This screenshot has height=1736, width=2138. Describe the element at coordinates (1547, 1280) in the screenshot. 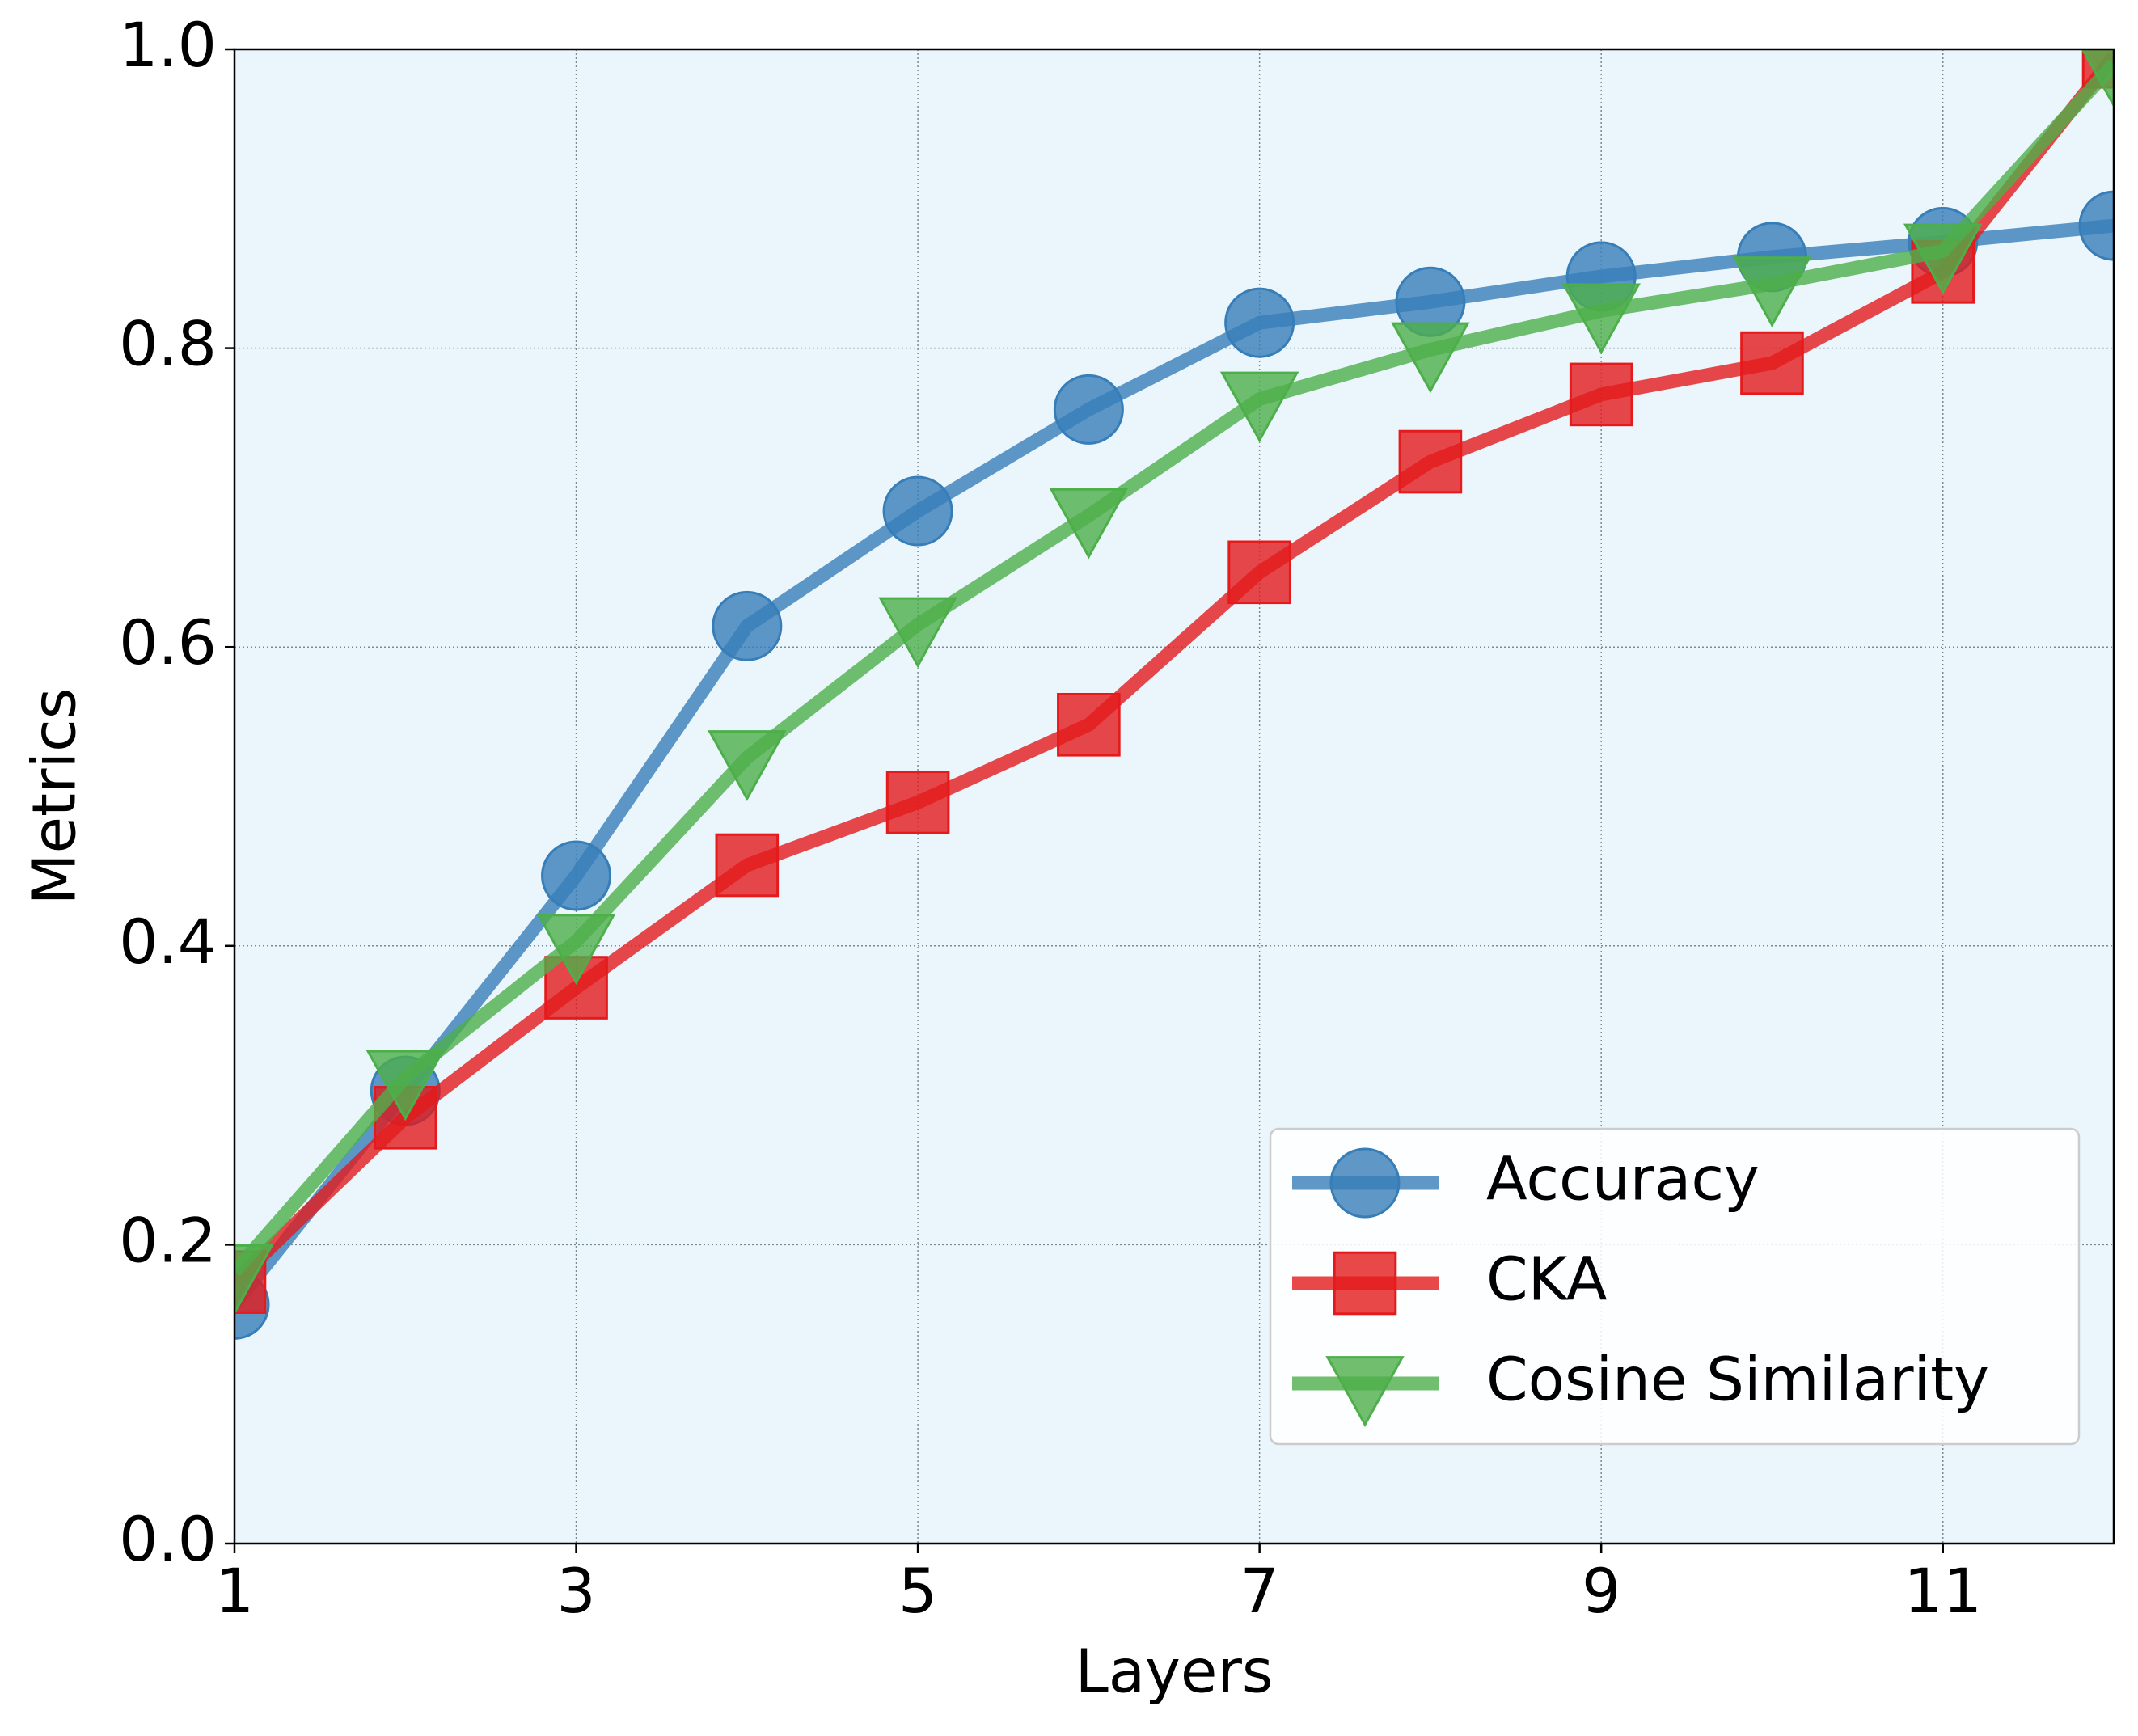

I see `legend-label: CKA` at that location.